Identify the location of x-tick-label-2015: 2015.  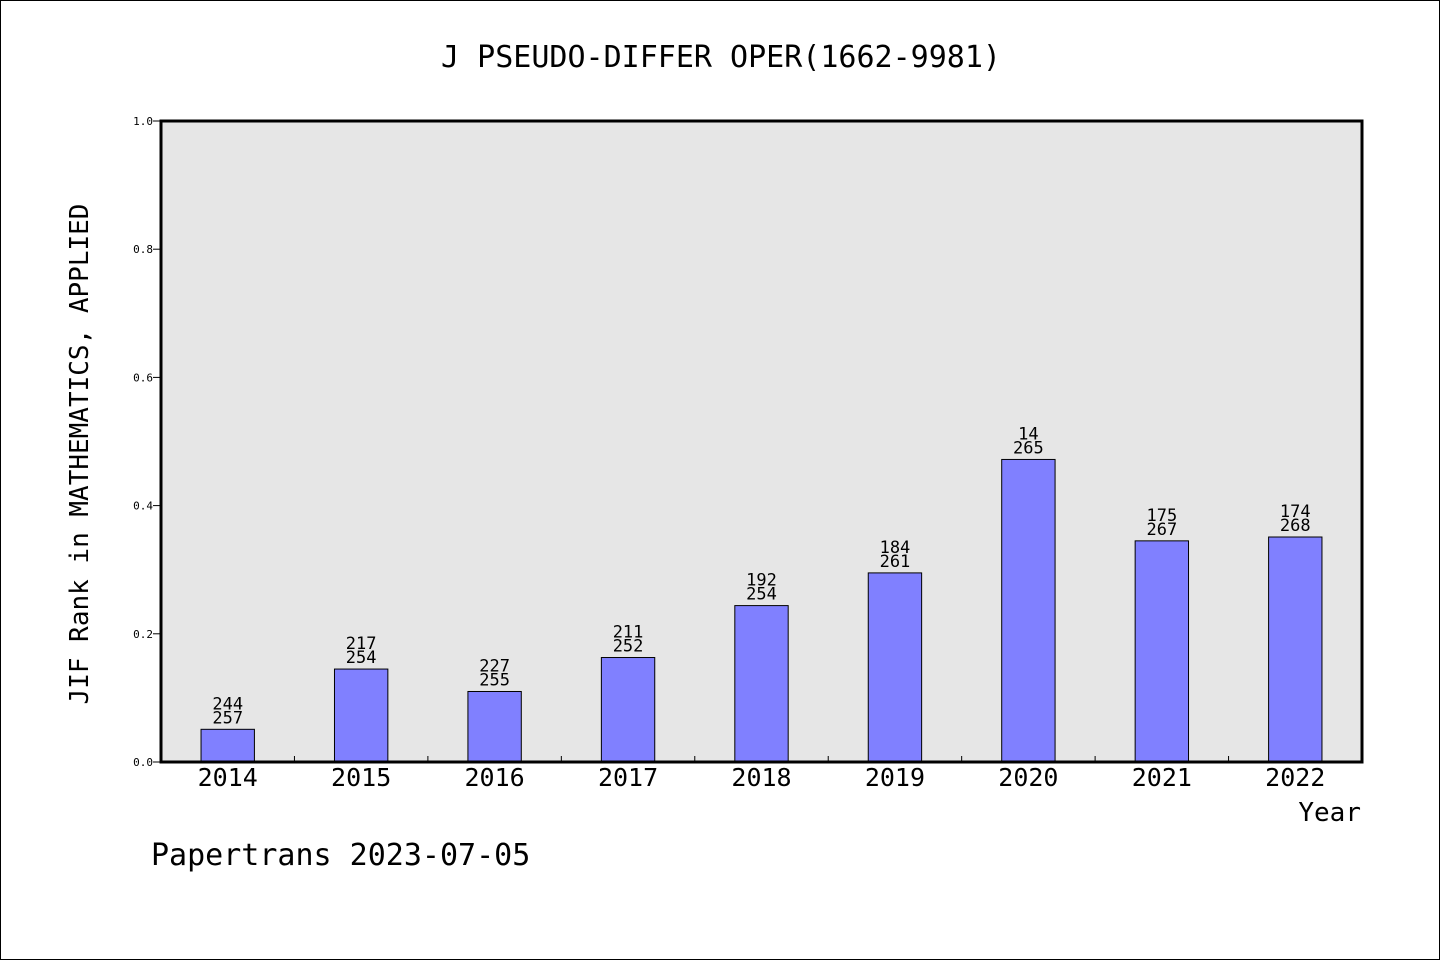
(361, 777).